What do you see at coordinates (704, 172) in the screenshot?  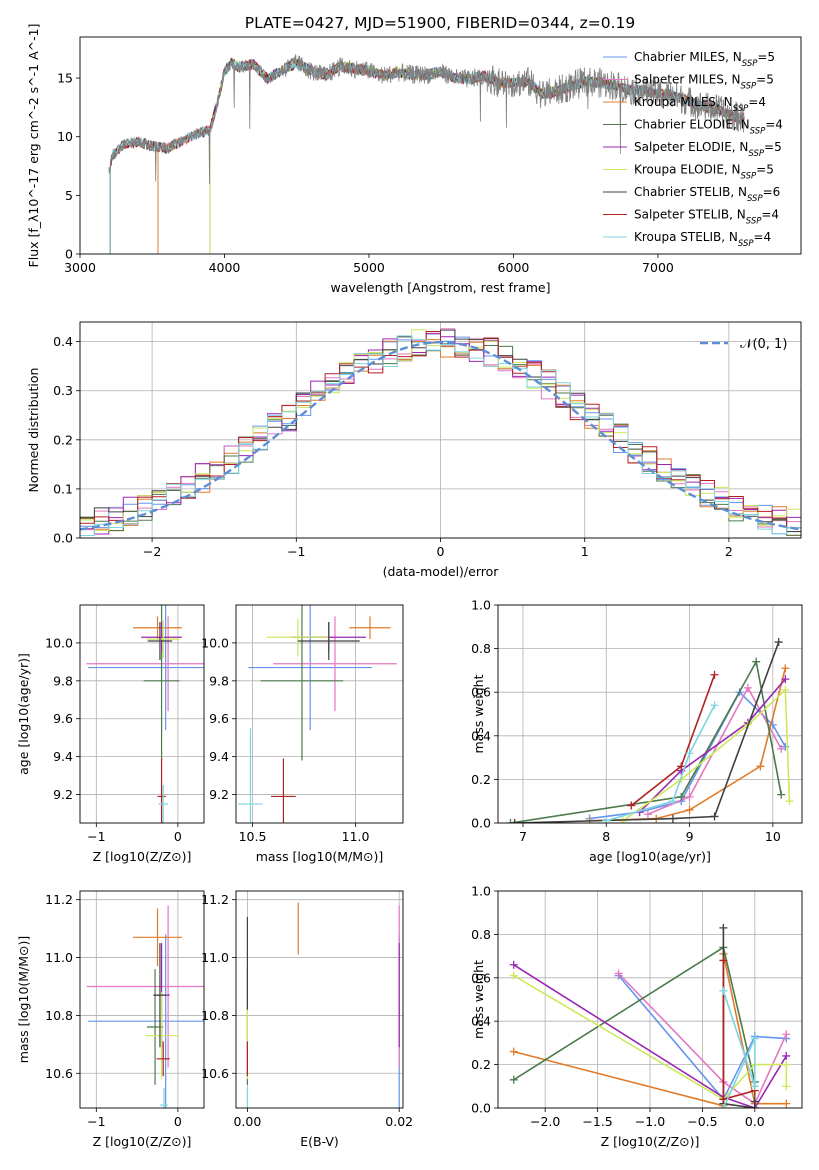 I see `legend-entry: Kroupa ELODIE, NSSP=5` at bounding box center [704, 172].